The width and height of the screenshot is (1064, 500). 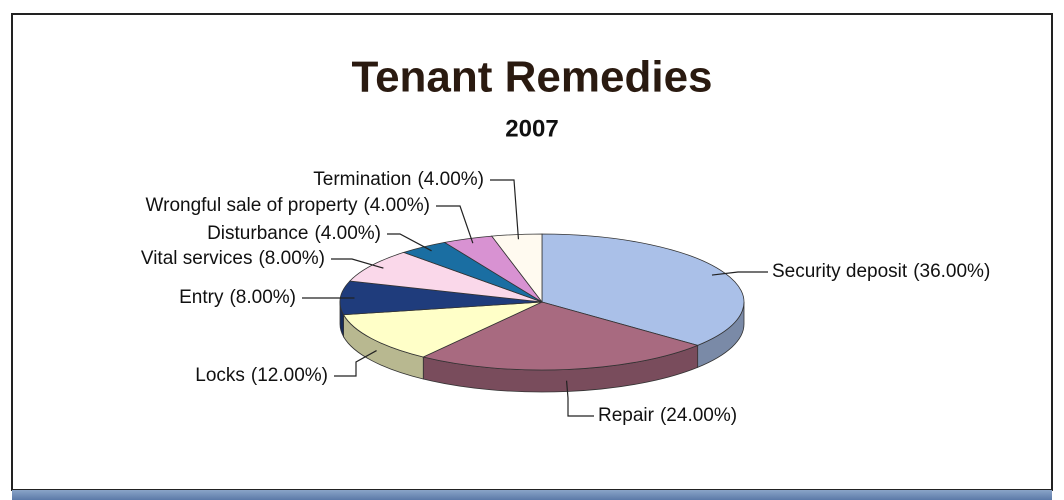 I want to click on slice-label: Repair (24.00%), so click(x=667, y=415).